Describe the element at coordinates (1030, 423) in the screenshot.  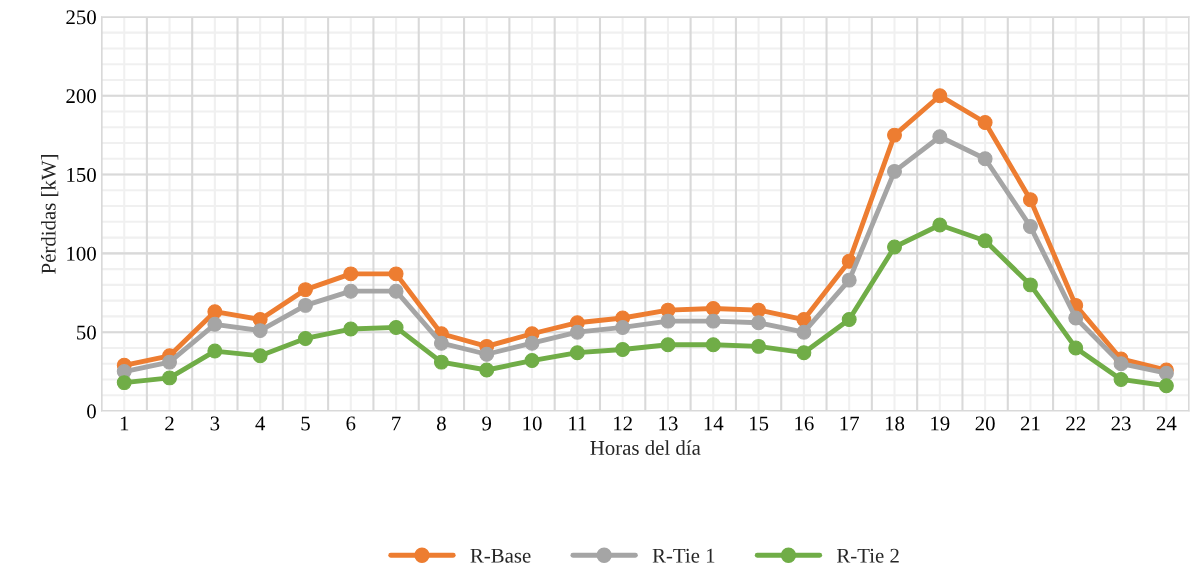
I see `x-tick-label: 21` at that location.